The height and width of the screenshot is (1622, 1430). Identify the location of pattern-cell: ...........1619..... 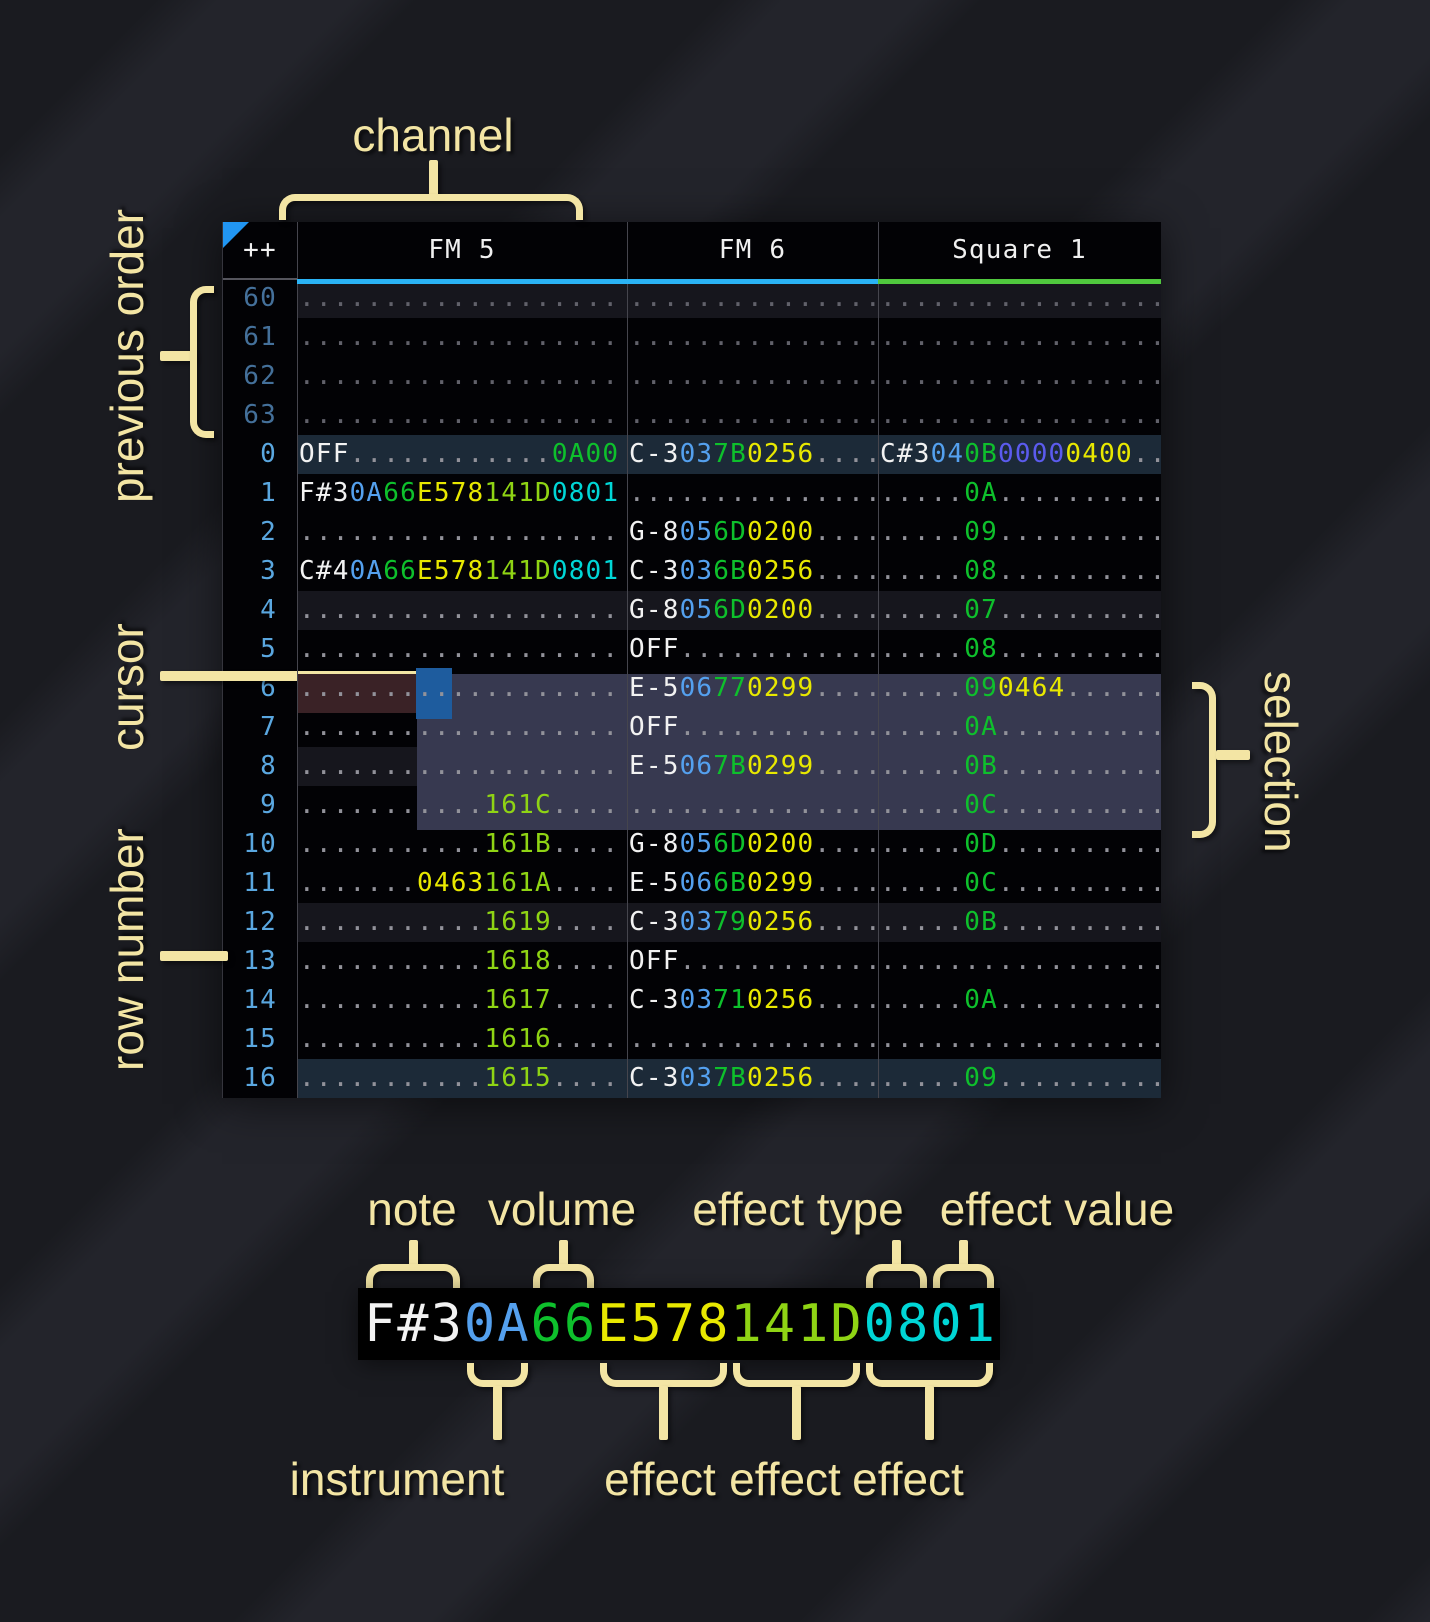
(462, 922).